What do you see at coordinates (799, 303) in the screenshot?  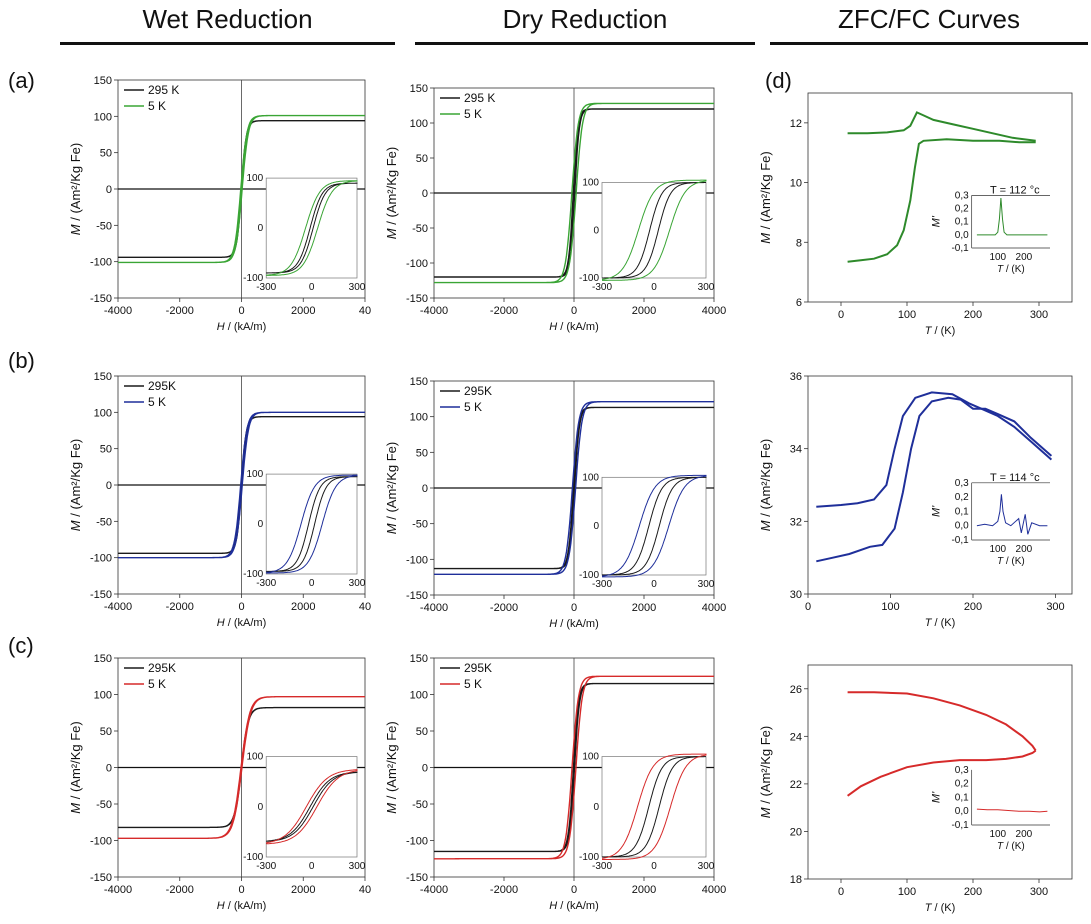 I see `y-tick-label: 6` at bounding box center [799, 303].